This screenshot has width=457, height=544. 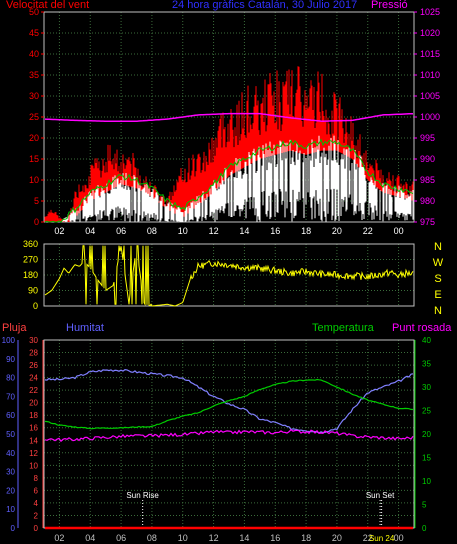 What do you see at coordinates (424, 528) in the screenshot?
I see `y-tick-label-temperature: 0` at bounding box center [424, 528].